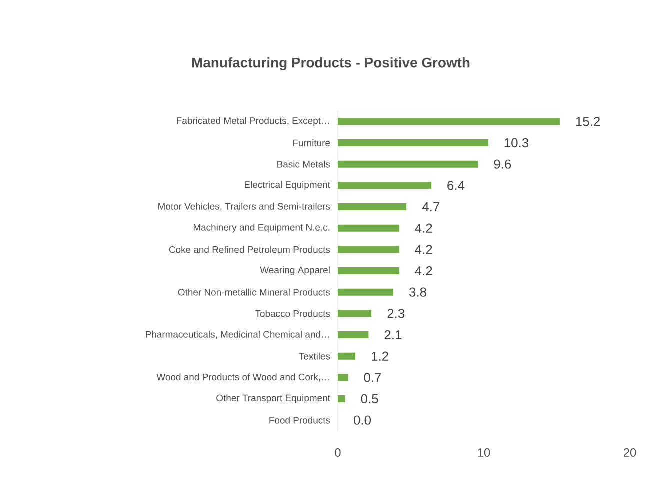  Describe the element at coordinates (516, 143) in the screenshot. I see `data-label: 10.3` at that location.